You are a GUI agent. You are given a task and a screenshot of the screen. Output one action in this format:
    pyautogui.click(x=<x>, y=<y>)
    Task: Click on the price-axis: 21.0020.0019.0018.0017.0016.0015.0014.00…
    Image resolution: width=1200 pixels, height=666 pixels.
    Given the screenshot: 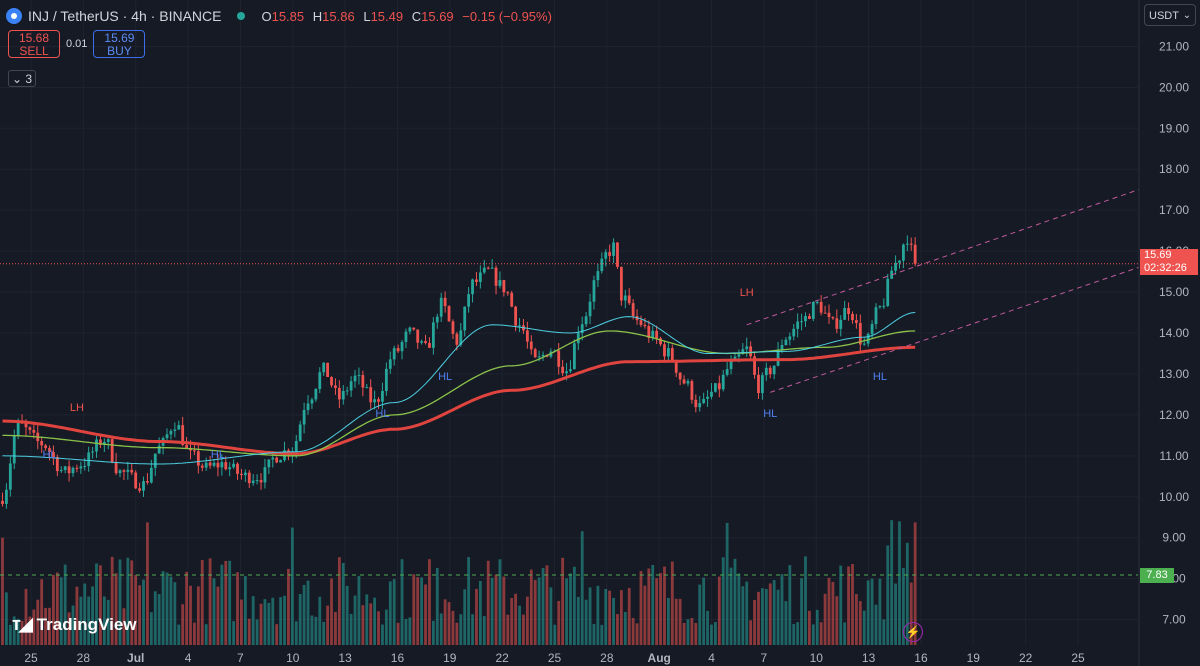 What is the action you would take?
    pyautogui.click(x=1174, y=332)
    